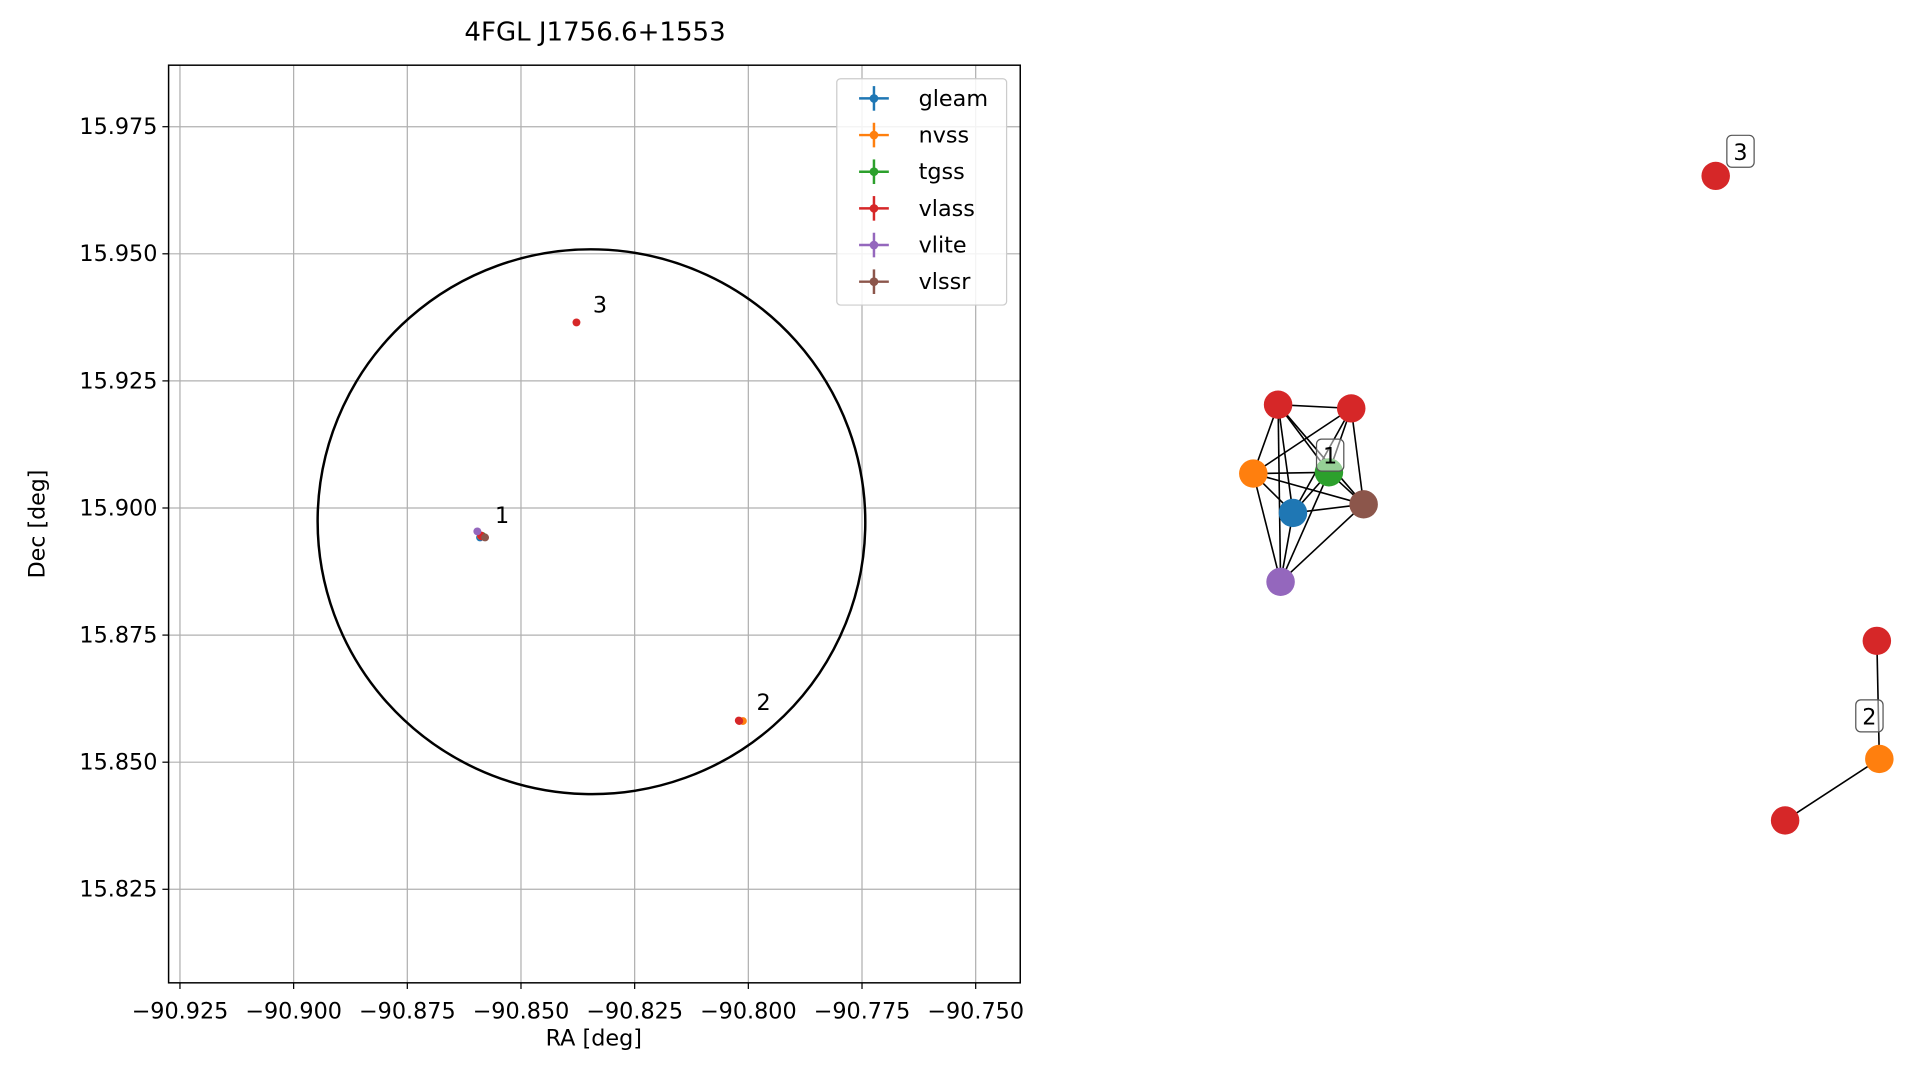 The height and width of the screenshot is (1084, 1919). What do you see at coordinates (407, 1012) in the screenshot?
I see `x-tick-label: −90.875` at bounding box center [407, 1012].